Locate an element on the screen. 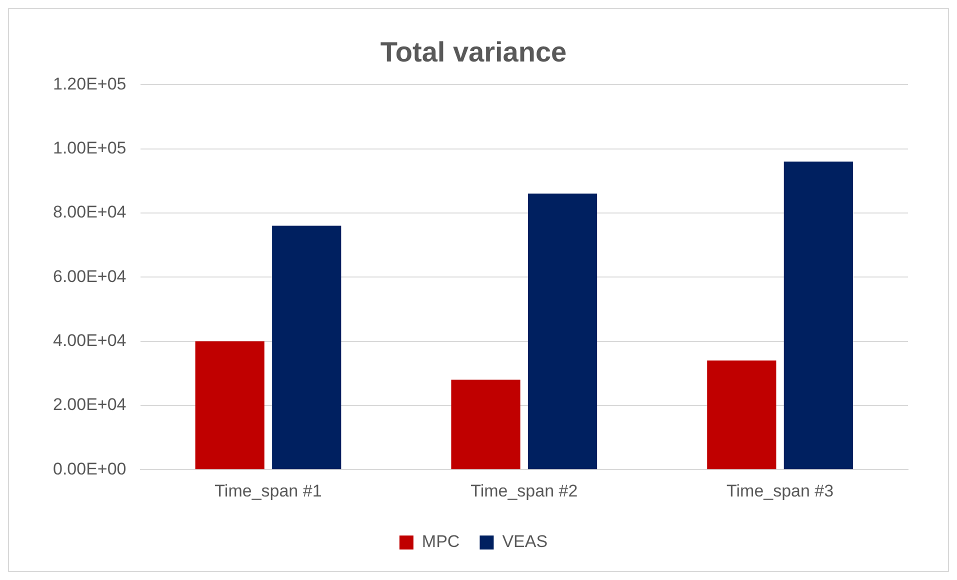 Image resolution: width=957 pixels, height=580 pixels. y-tick-label: 2.00E+04 is located at coordinates (89, 404).